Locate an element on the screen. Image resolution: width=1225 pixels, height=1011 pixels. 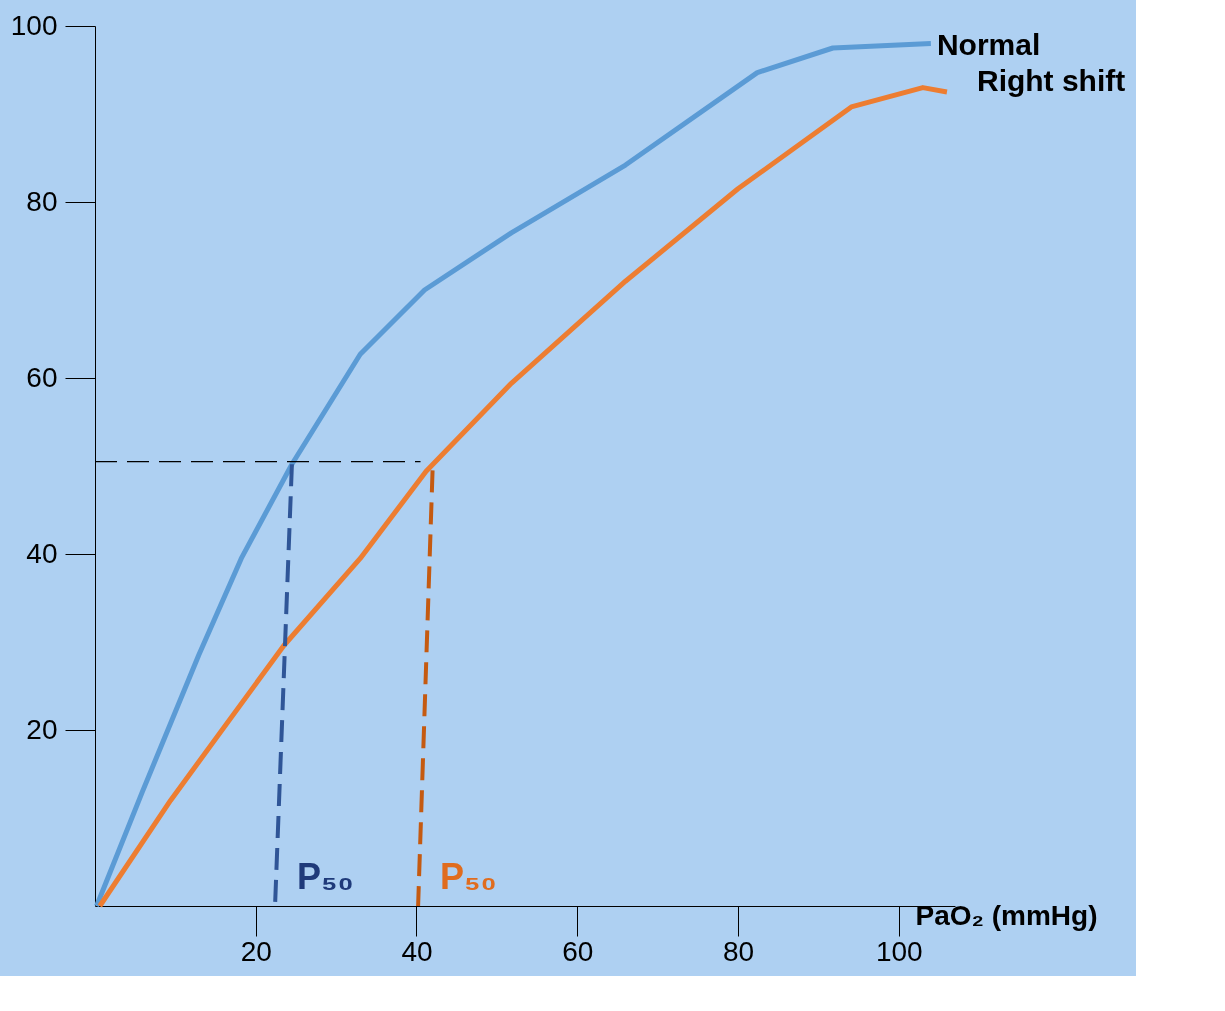
y-tick-label: 20 is located at coordinates (42, 729).